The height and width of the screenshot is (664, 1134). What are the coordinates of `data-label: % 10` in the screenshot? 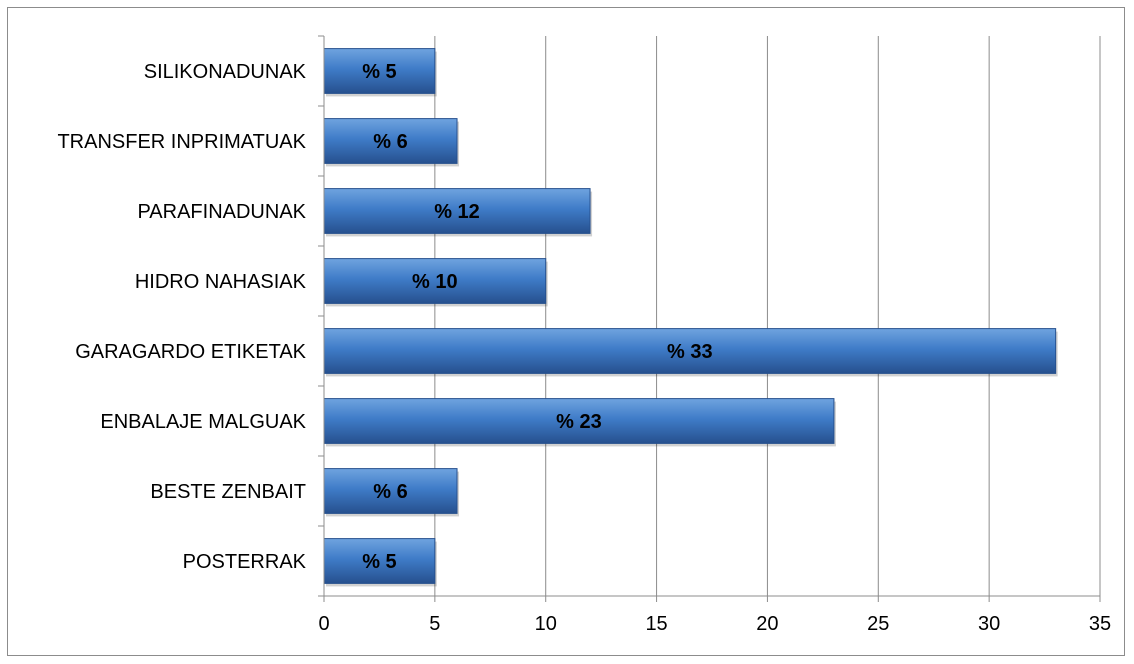 It's located at (435, 282).